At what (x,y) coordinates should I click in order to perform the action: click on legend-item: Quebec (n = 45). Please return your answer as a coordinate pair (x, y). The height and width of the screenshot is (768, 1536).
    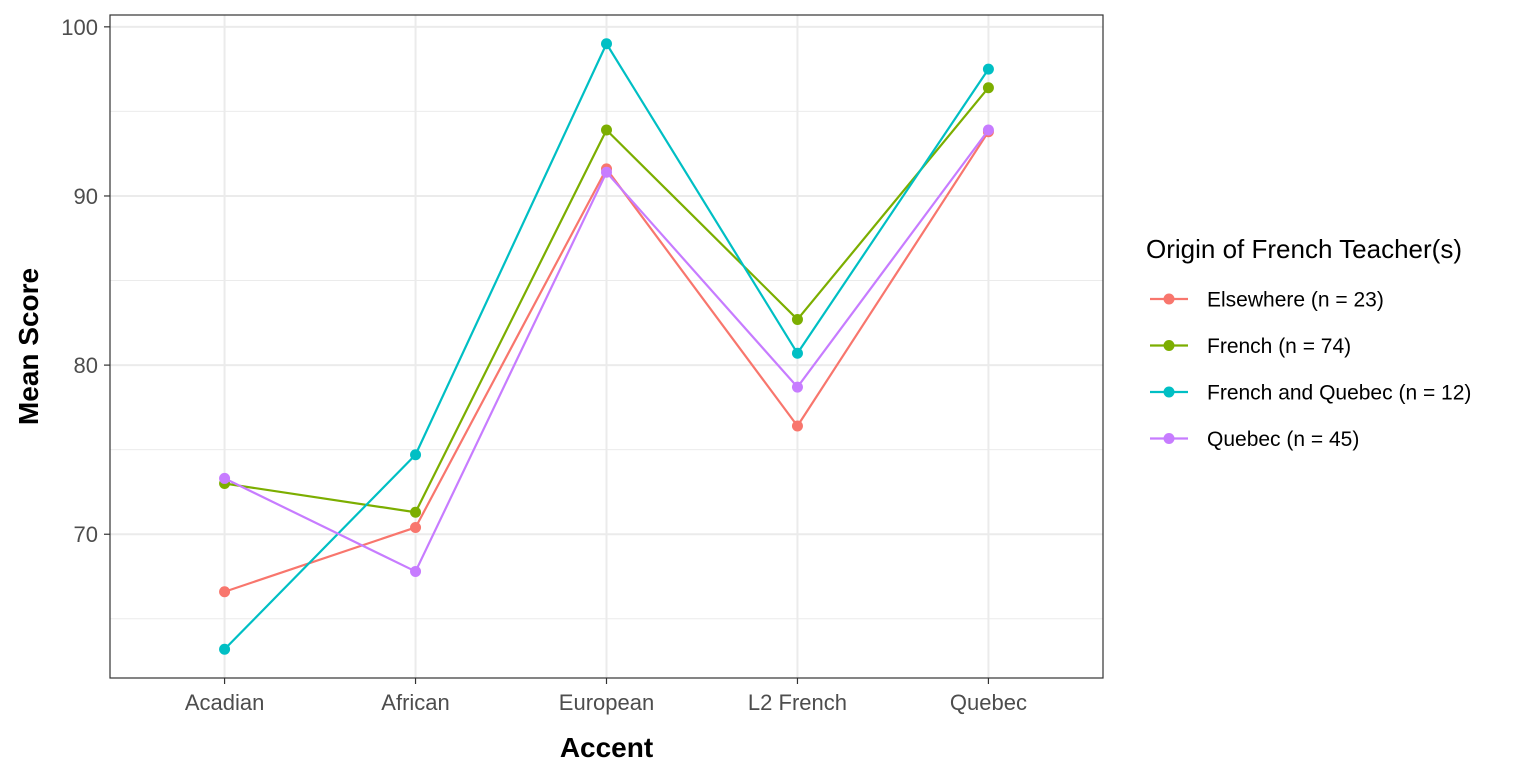
    Looking at the image, I should click on (1254, 439).